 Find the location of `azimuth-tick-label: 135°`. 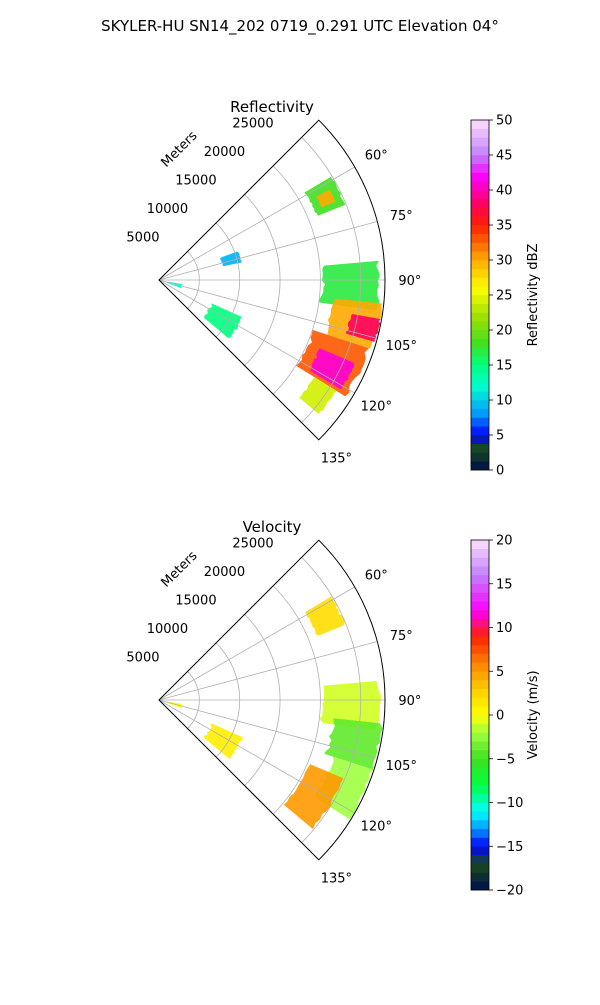

azimuth-tick-label: 135° is located at coordinates (336, 878).